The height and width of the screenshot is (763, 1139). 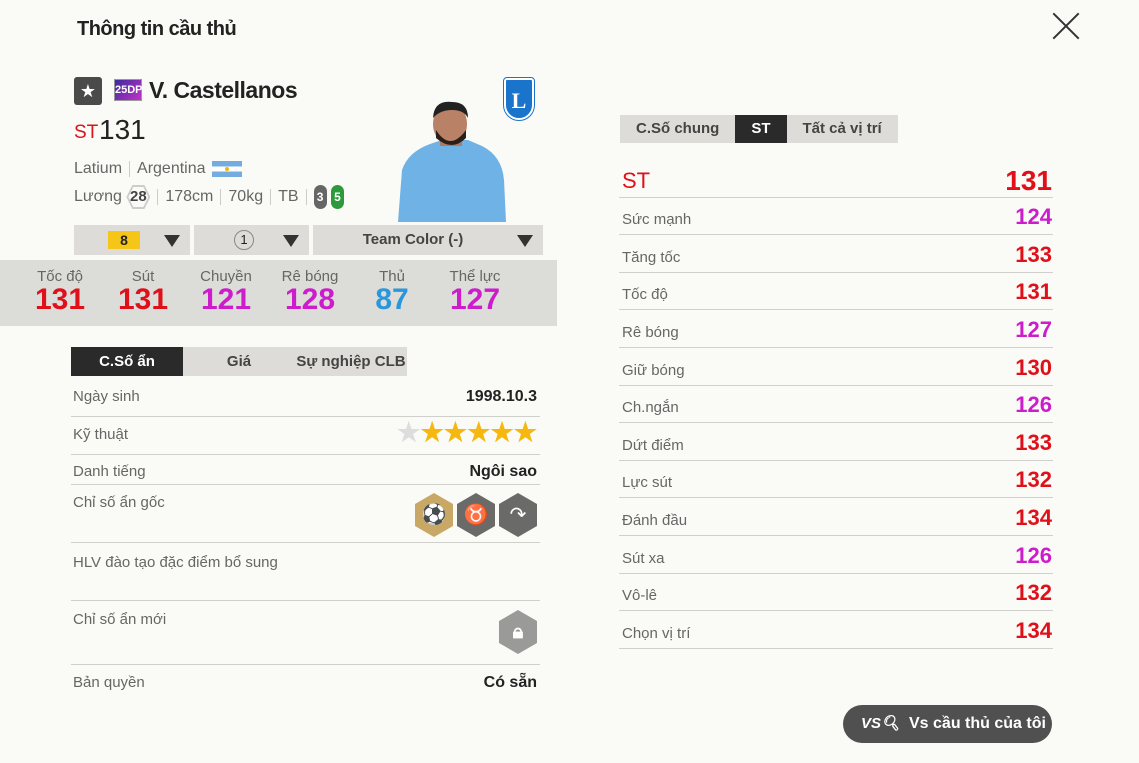 I want to click on player-position: ST, so click(x=86, y=132).